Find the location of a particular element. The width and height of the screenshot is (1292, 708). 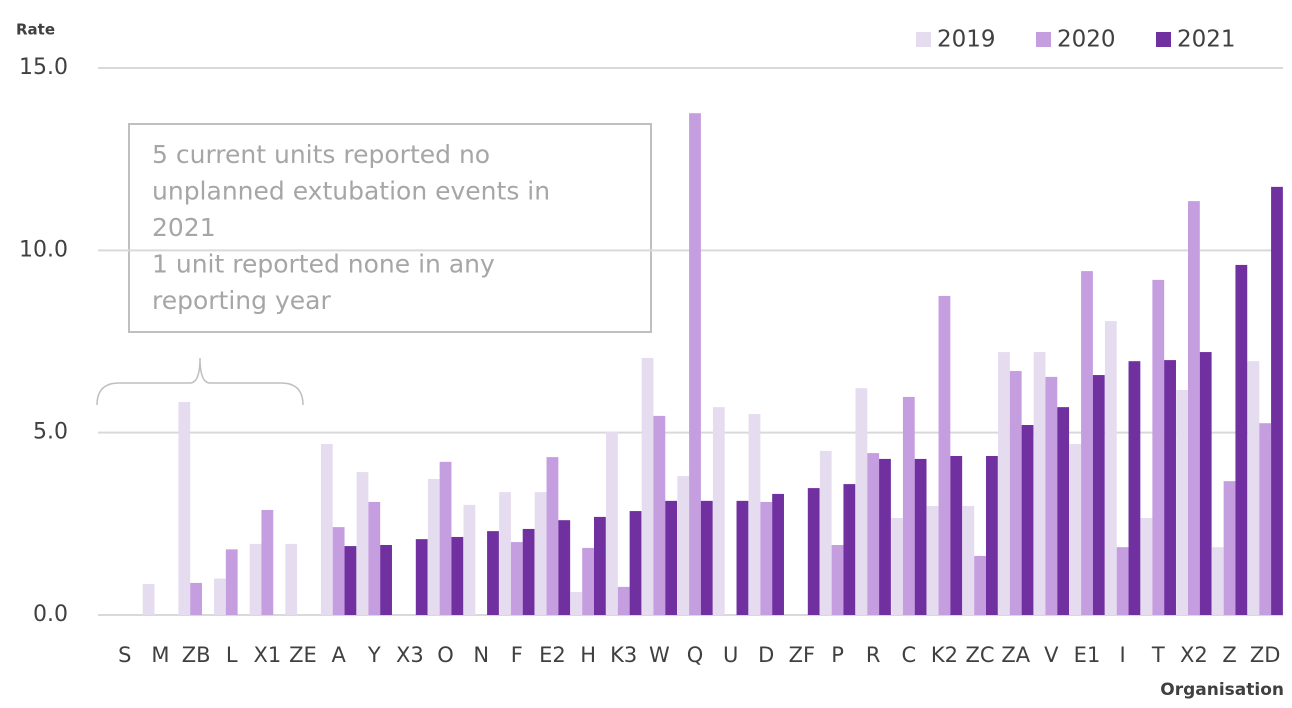

x-tick-label: K2 is located at coordinates (944, 655).